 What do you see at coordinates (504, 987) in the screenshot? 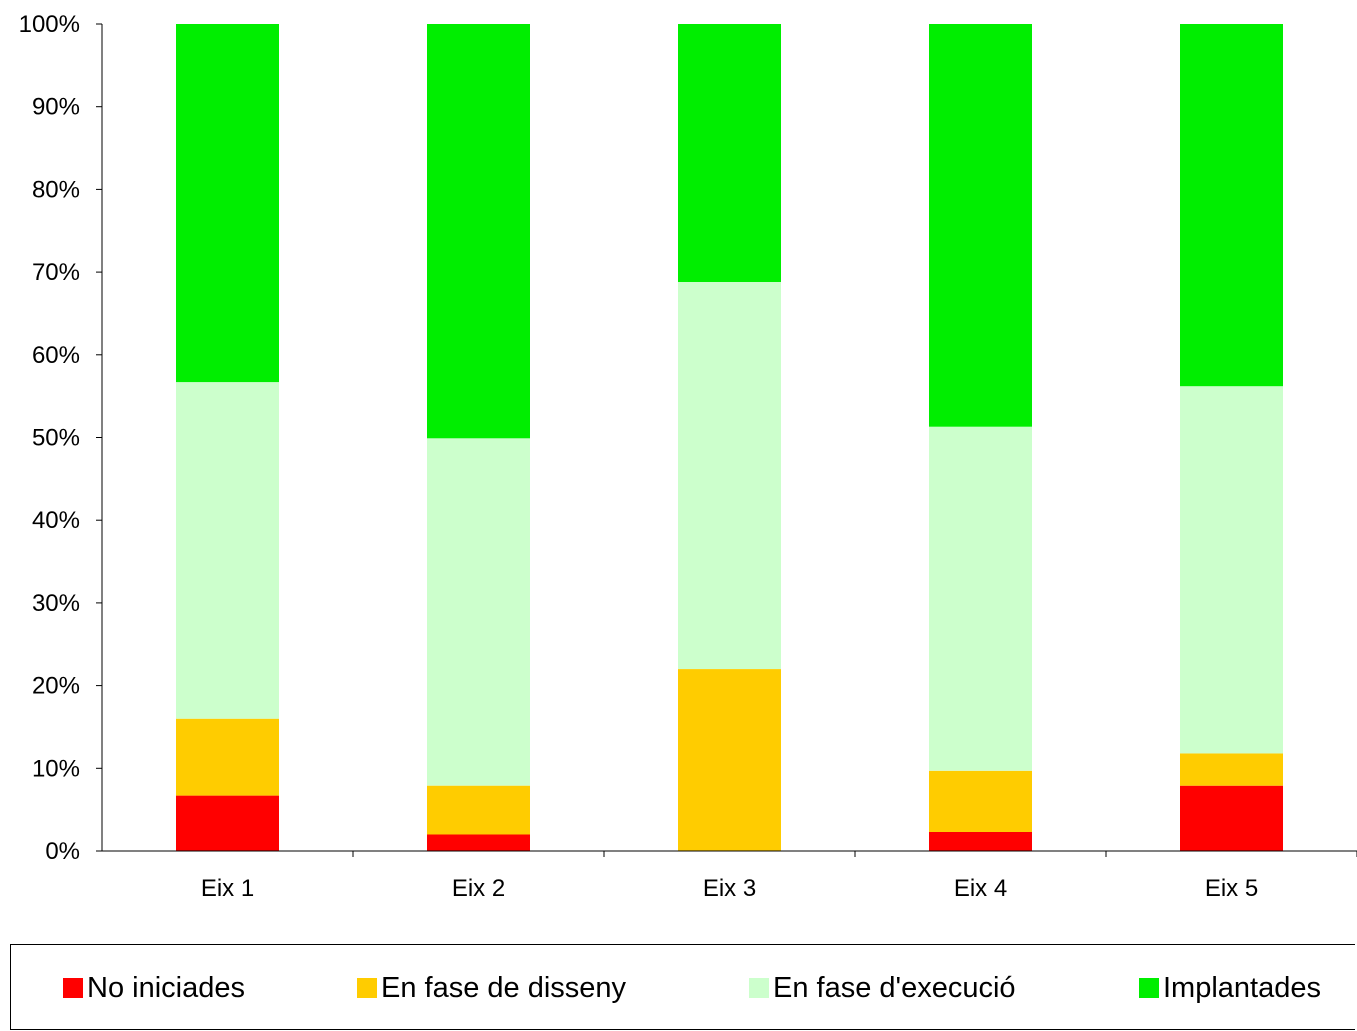
I see `legend-label: En fase de disseny` at bounding box center [504, 987].